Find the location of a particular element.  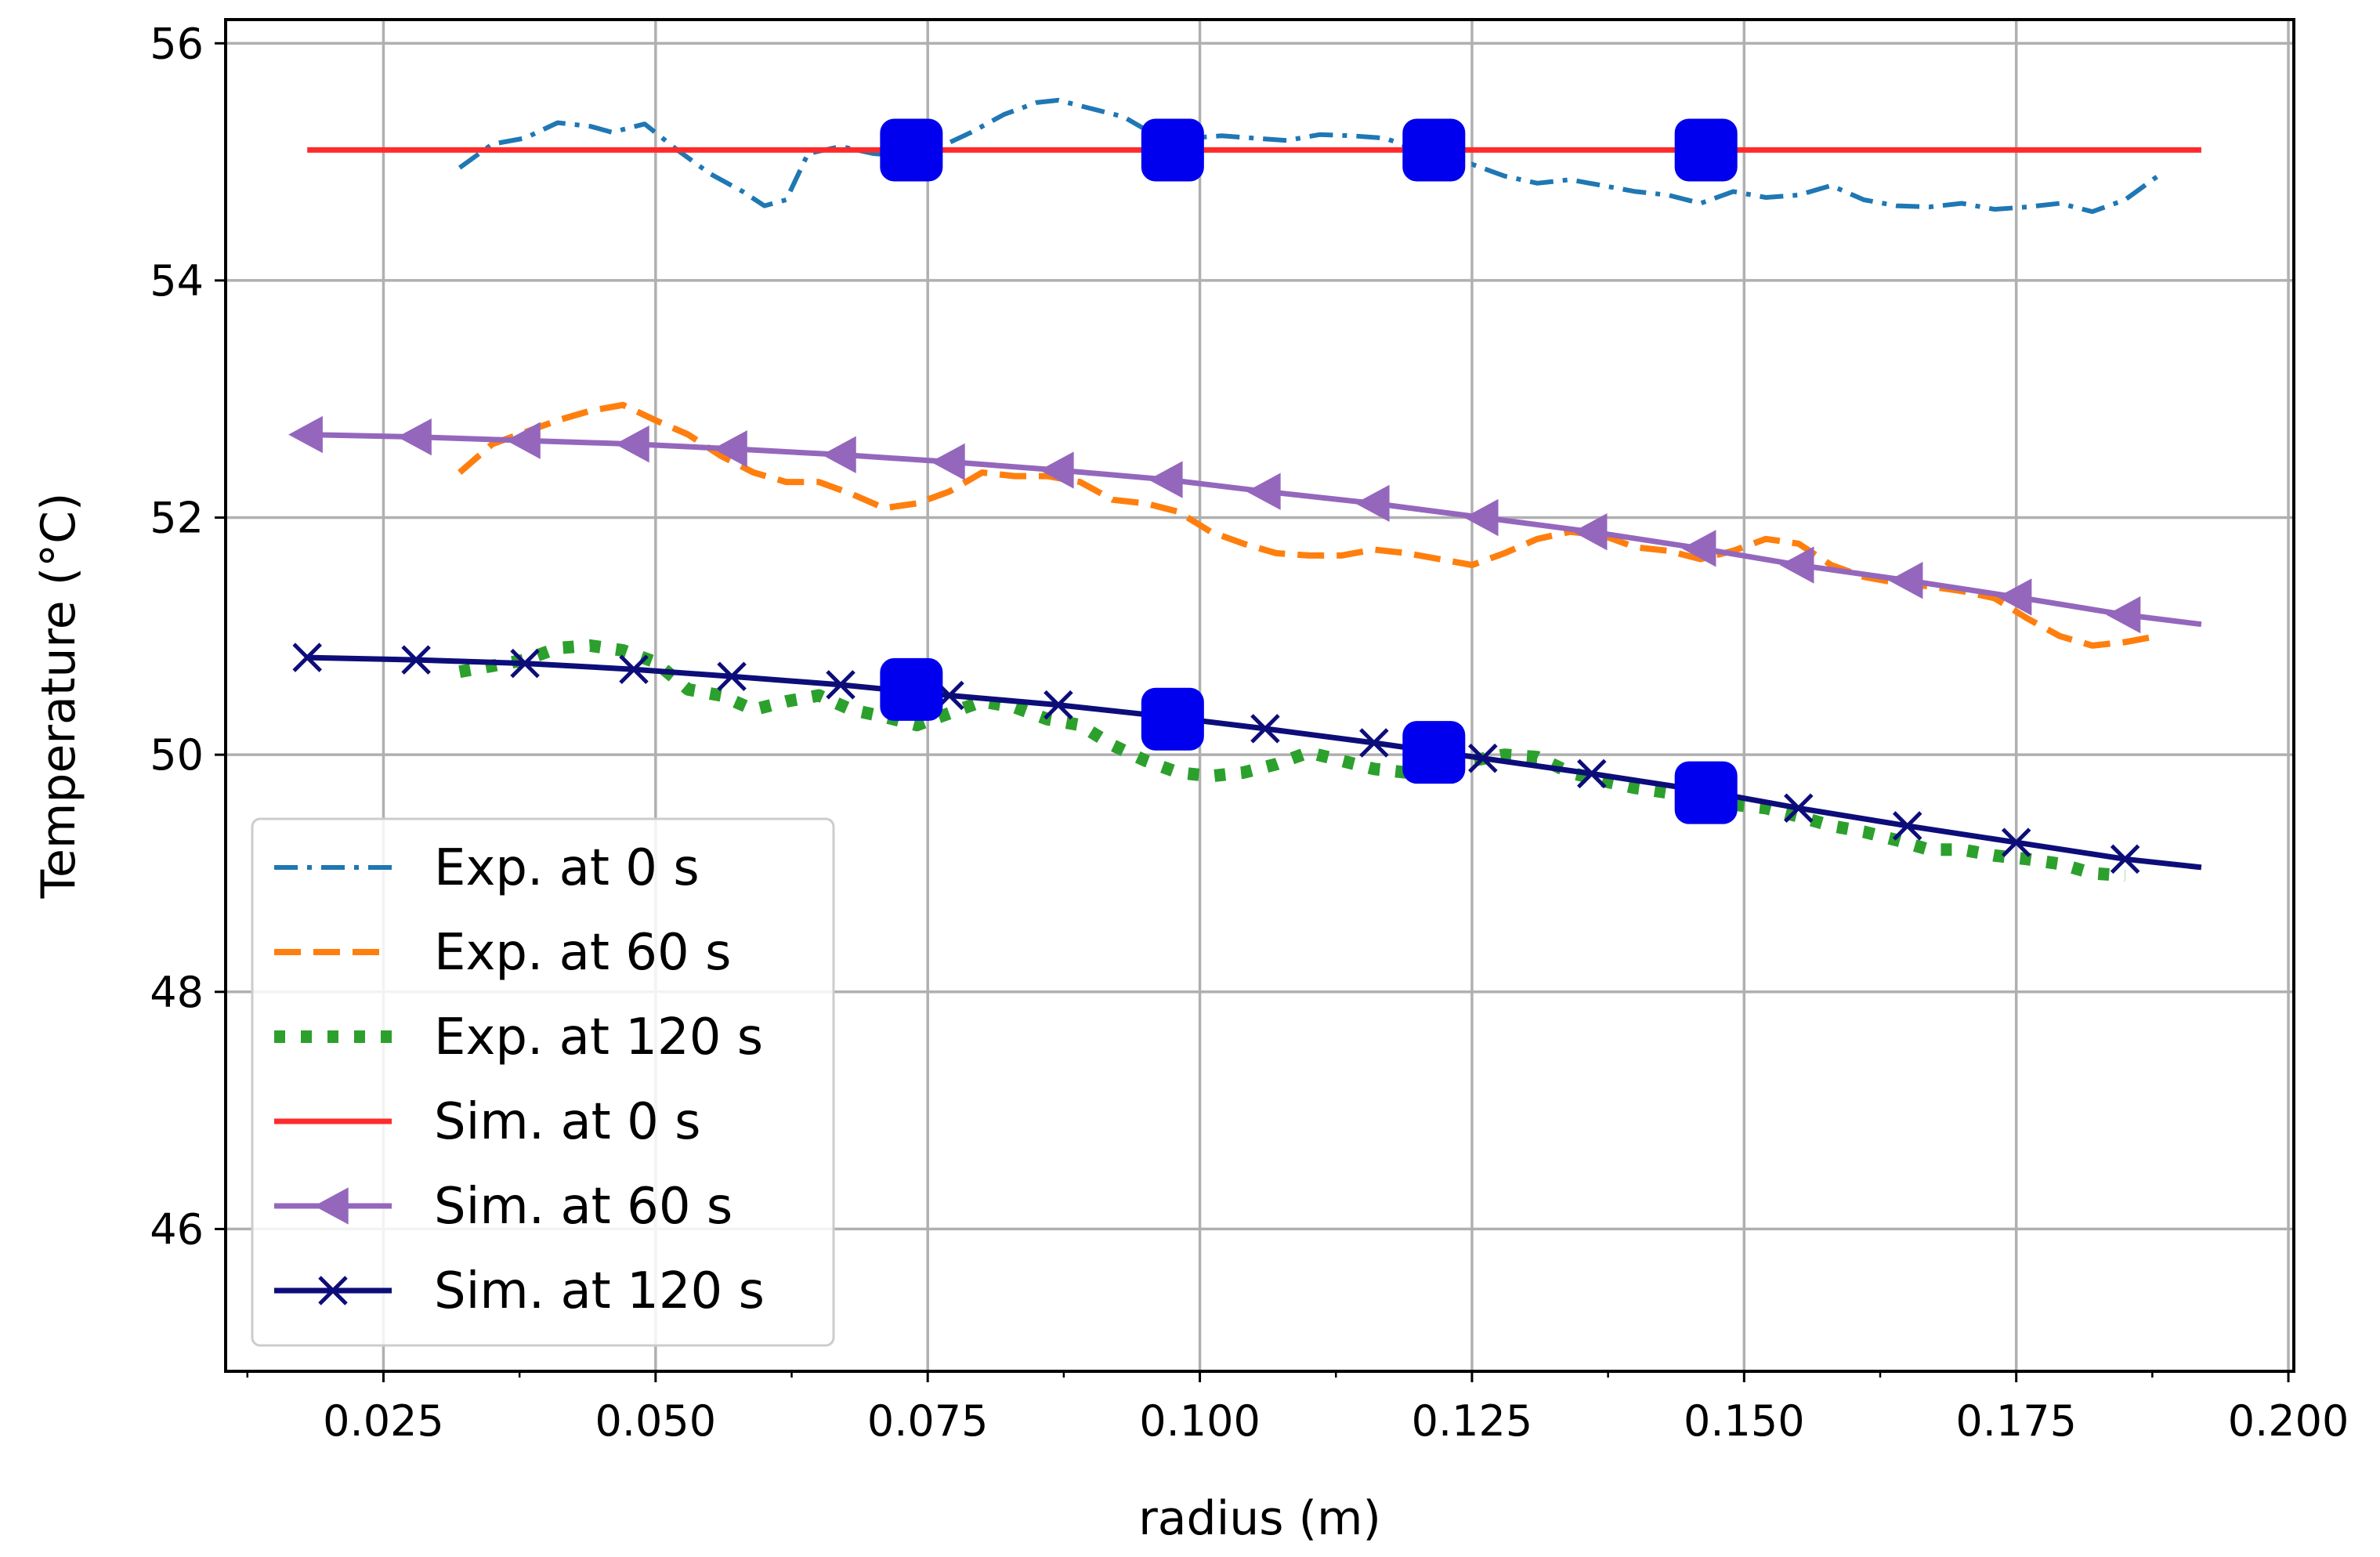

x-tick-label: 0.200 is located at coordinates (2288, 1421).